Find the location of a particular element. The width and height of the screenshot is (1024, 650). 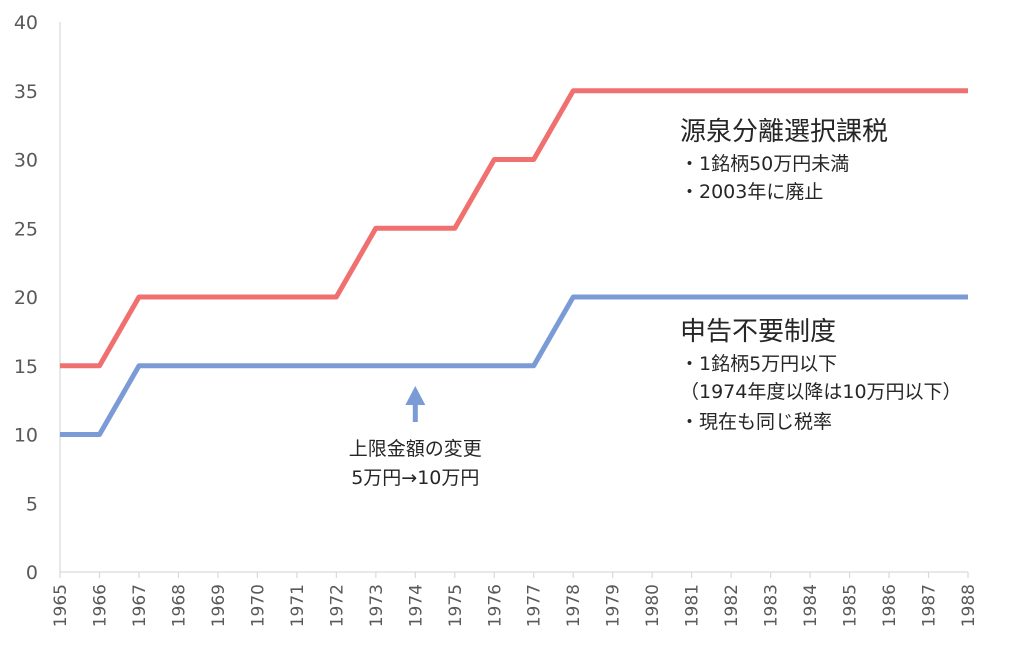

y-tick-label: 20 is located at coordinates (26, 298).